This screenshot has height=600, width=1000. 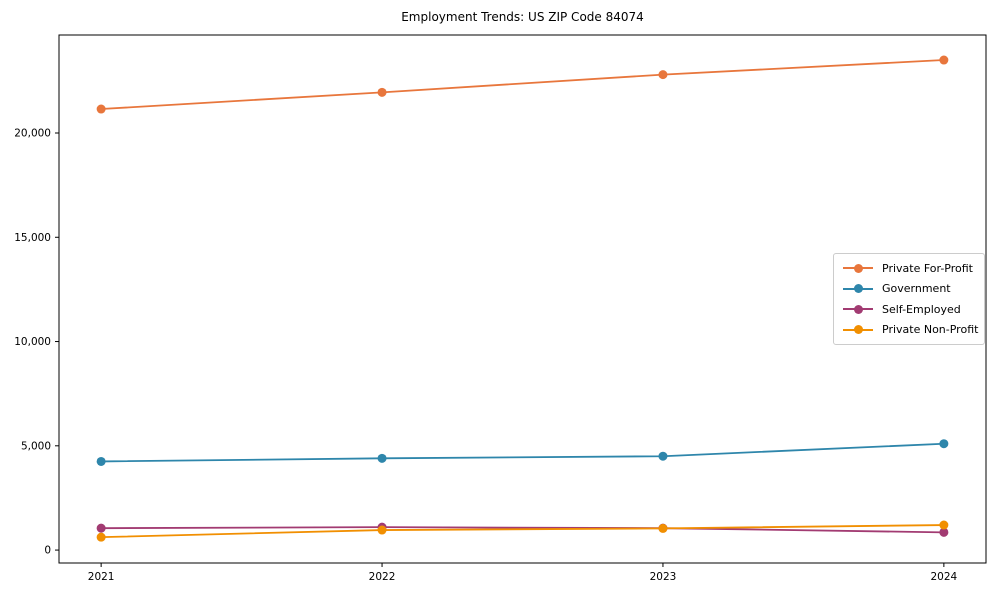 What do you see at coordinates (927, 268) in the screenshot?
I see `legend-label: Private For-Profit` at bounding box center [927, 268].